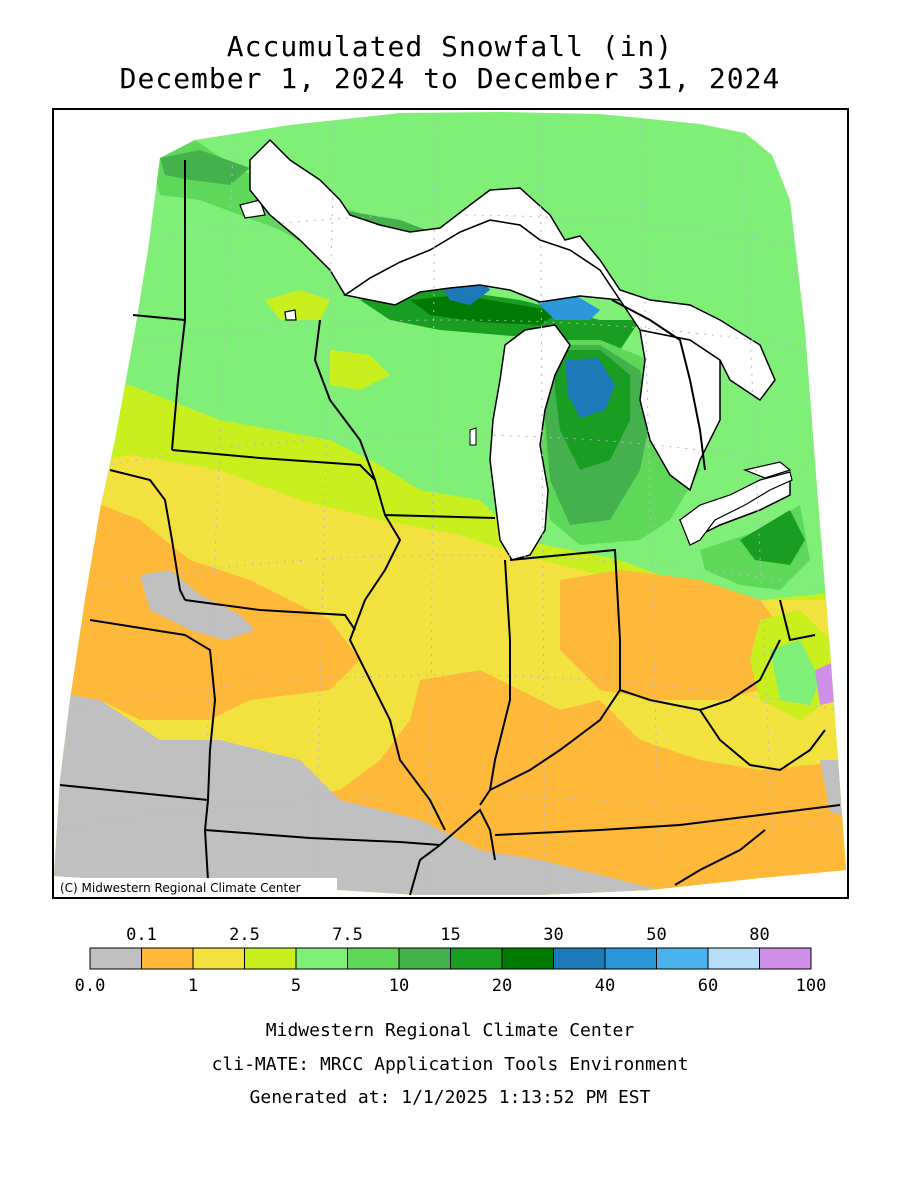  Describe the element at coordinates (218, 958) in the screenshot. I see `legend-swatch-1-2.5` at that location.